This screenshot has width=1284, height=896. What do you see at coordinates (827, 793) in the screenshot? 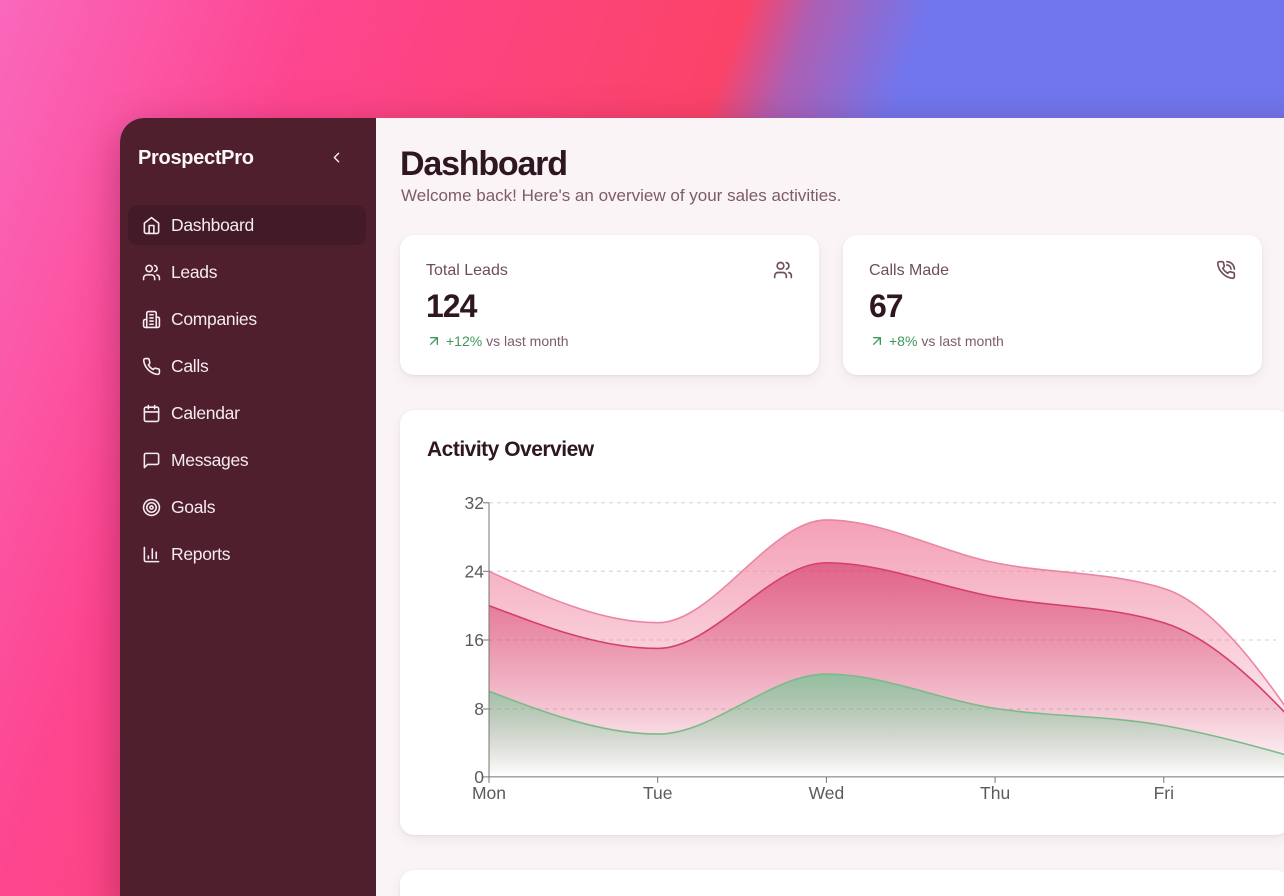
I see `svg-text: Wed` at bounding box center [827, 793].